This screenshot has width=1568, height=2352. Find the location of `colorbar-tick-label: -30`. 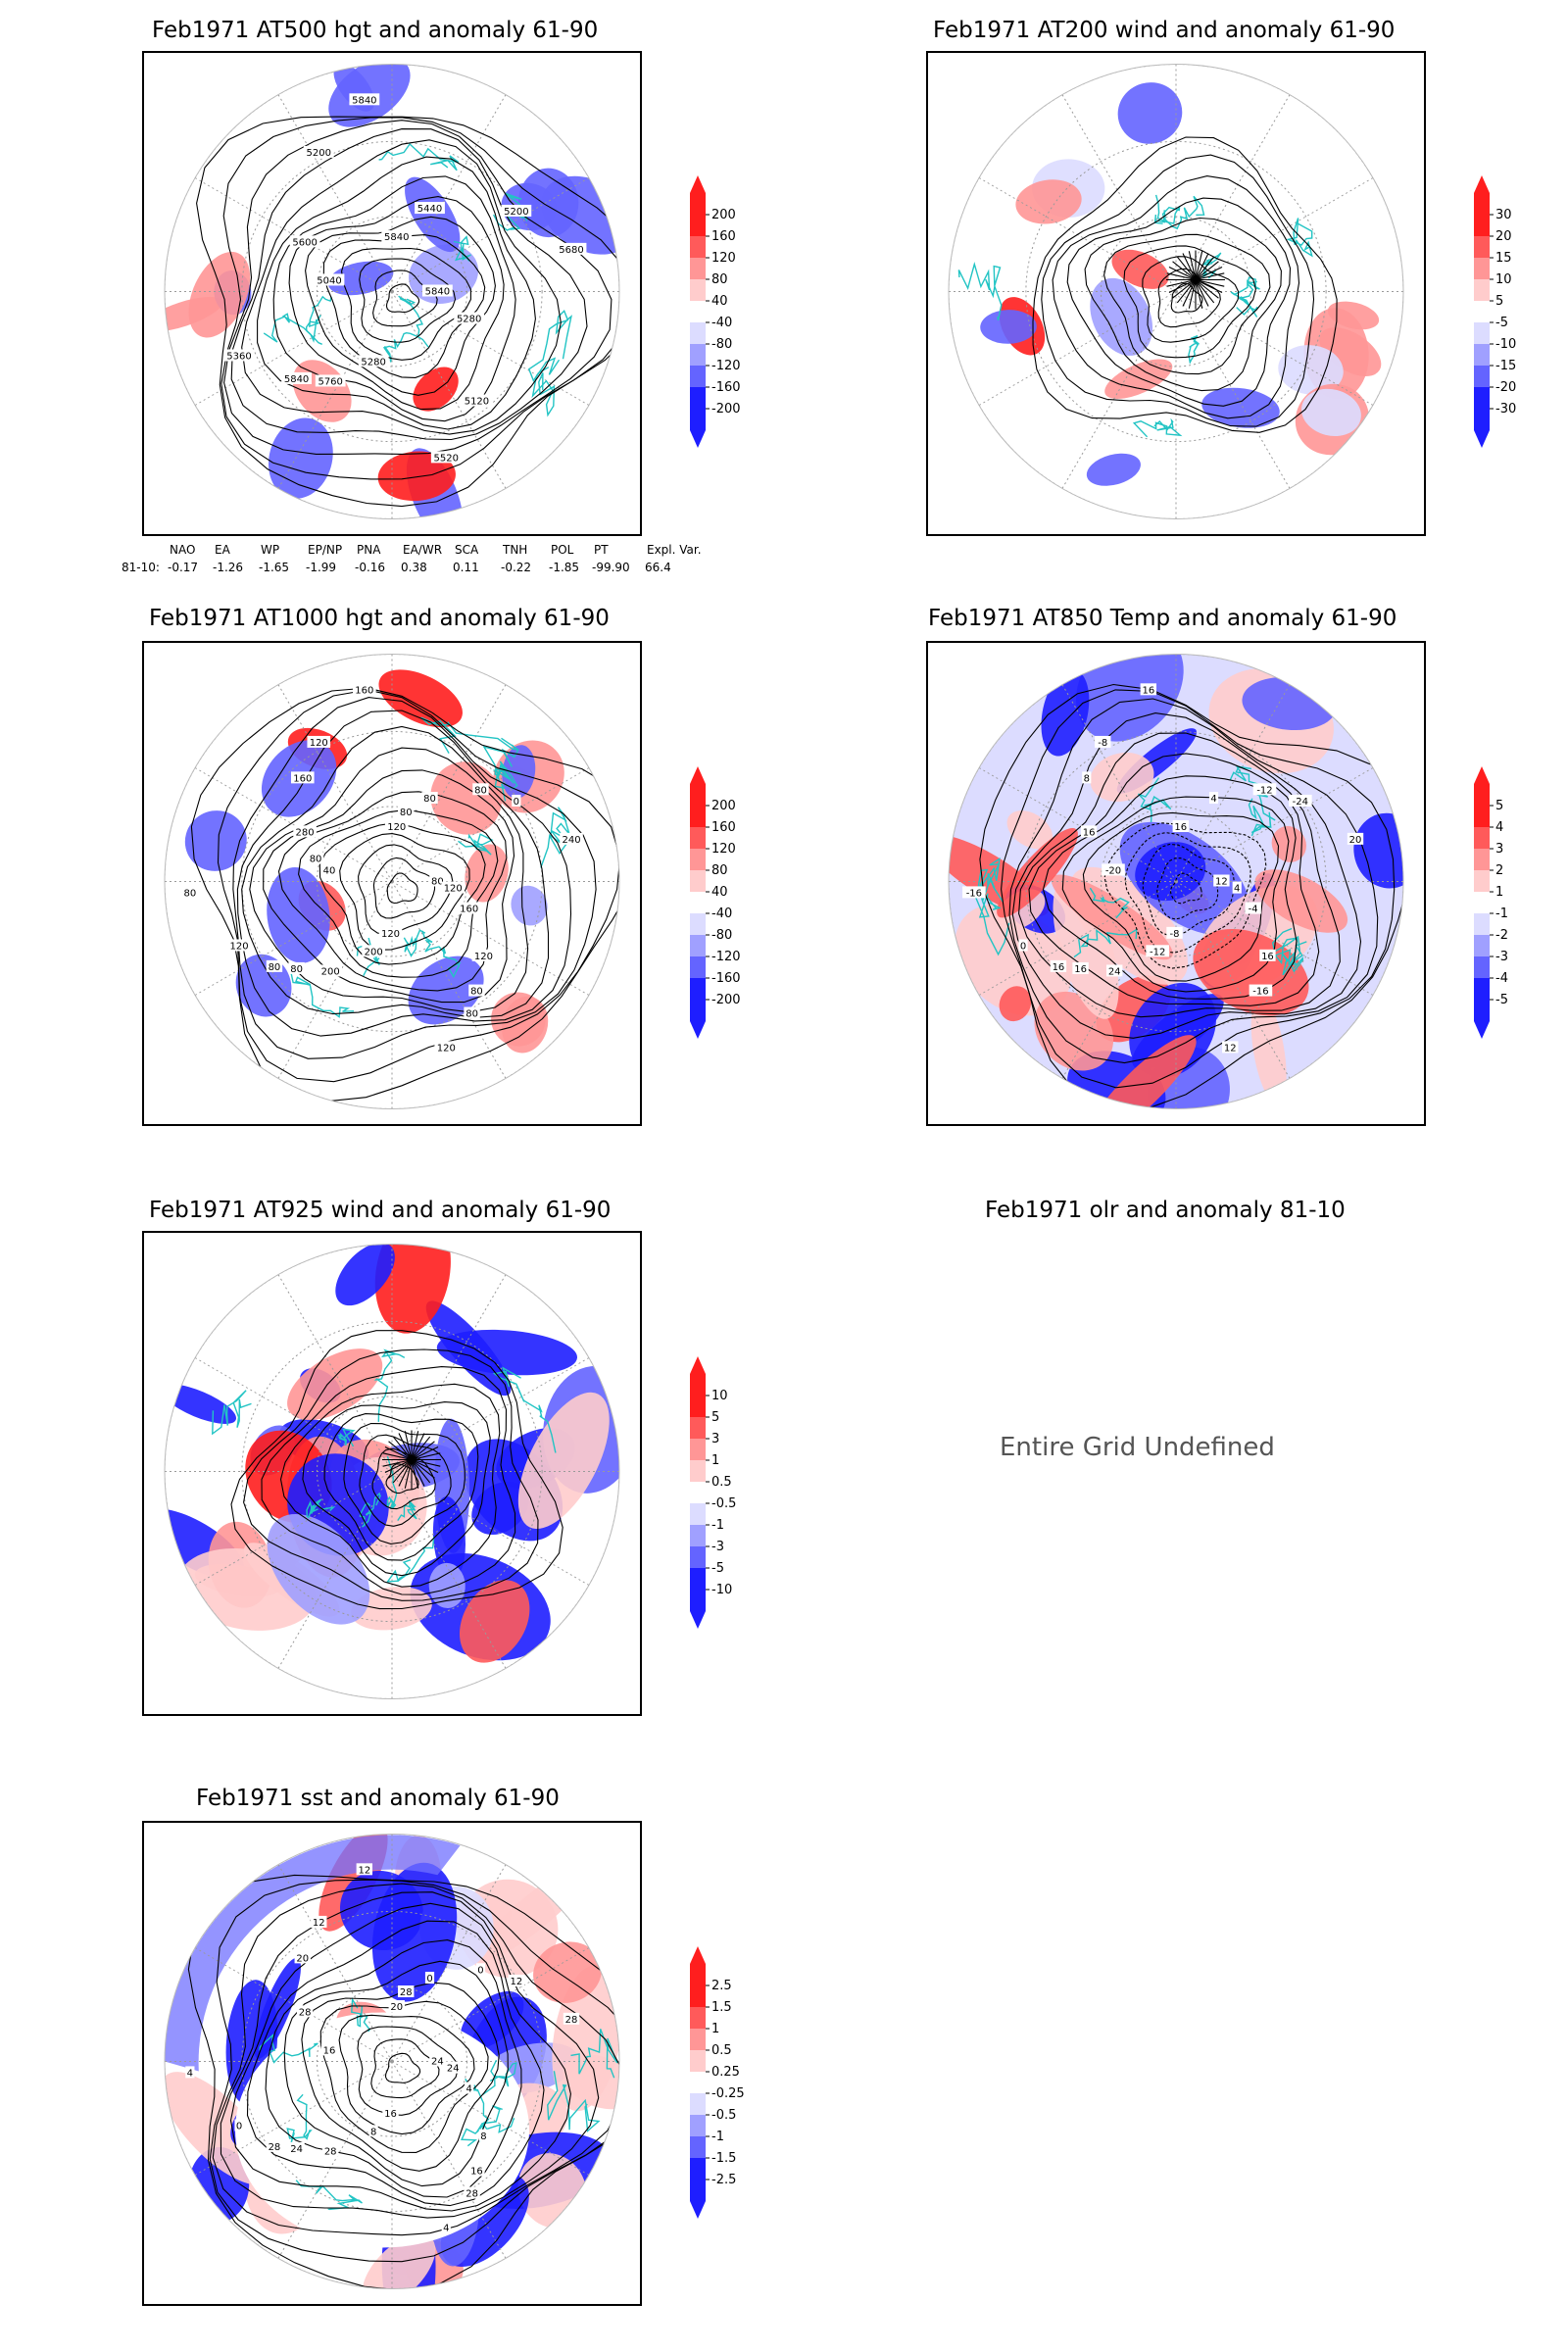

colorbar-tick-label: -30 is located at coordinates (1505, 409).